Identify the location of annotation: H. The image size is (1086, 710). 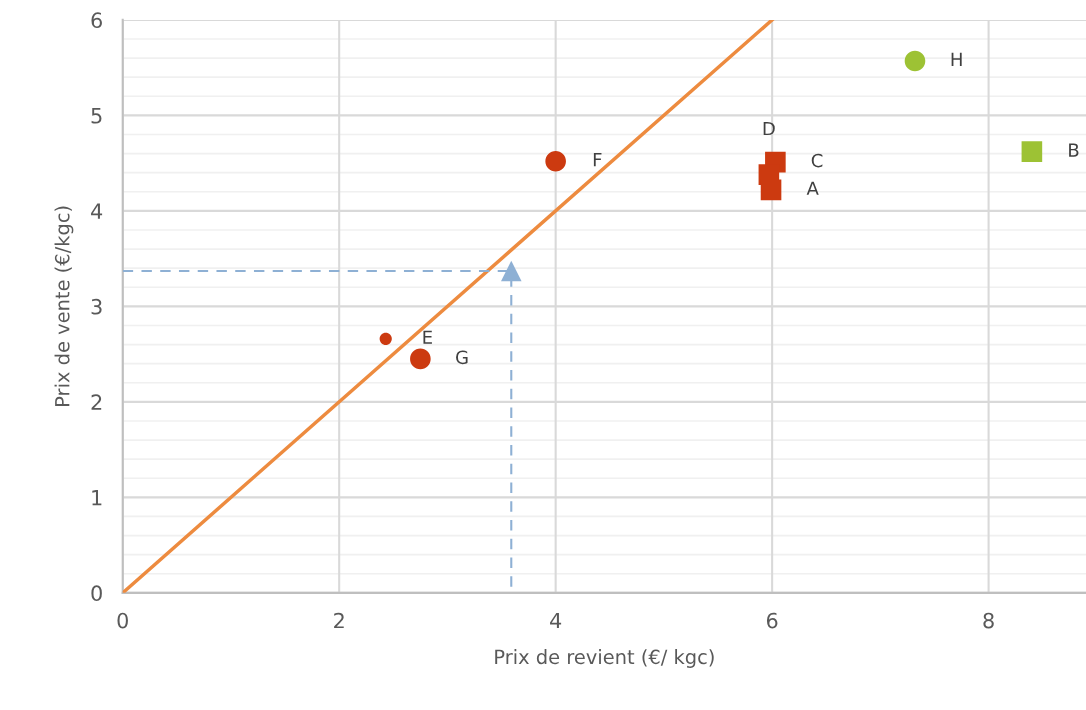
(956, 59).